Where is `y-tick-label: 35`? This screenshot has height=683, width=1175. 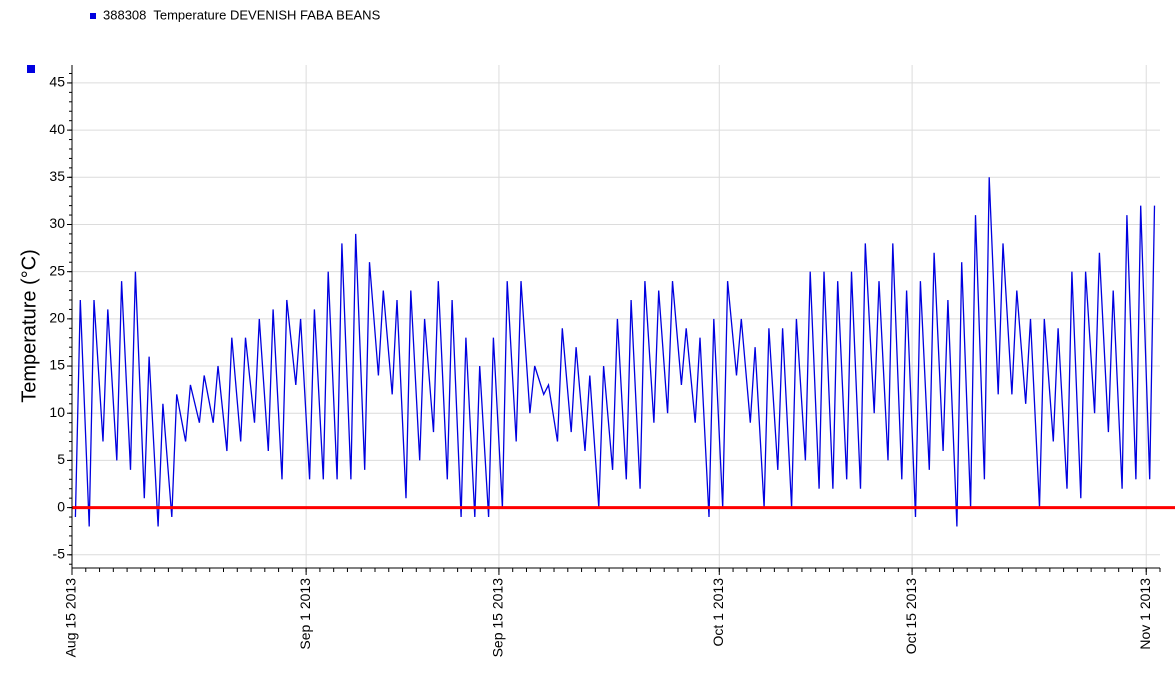
y-tick-label: 35 is located at coordinates (57, 176).